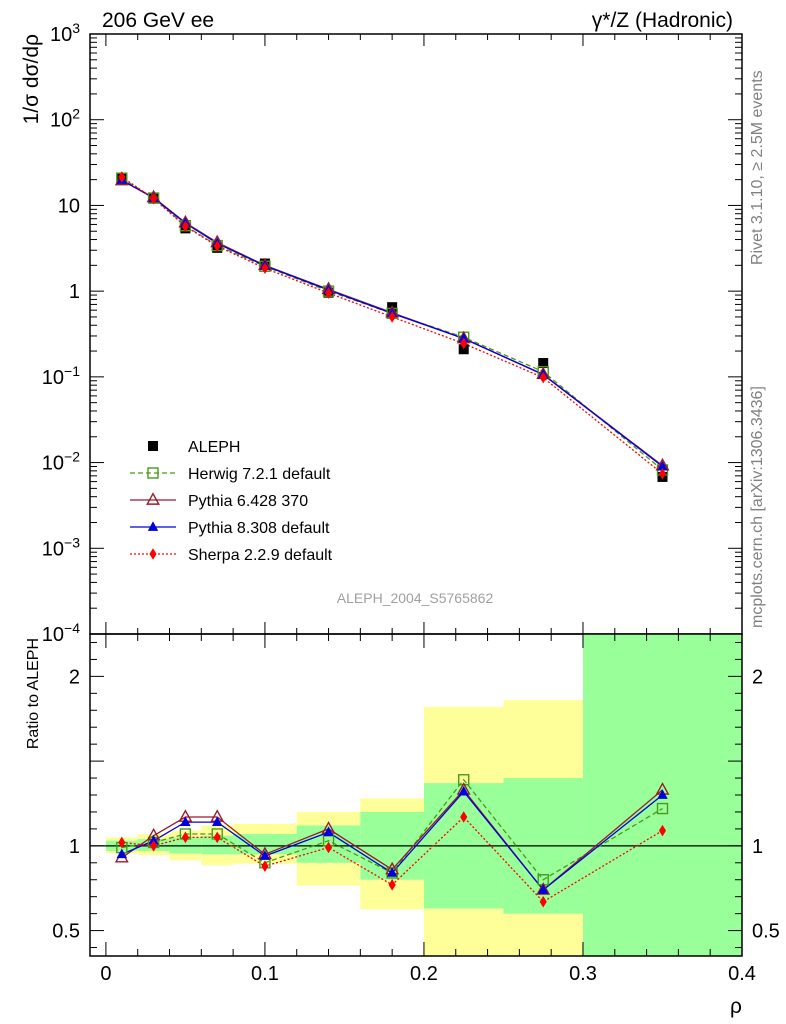 Image resolution: width=786 pixels, height=1024 pixels. Describe the element at coordinates (259, 528) in the screenshot. I see `legend-entry-pythia-8-308-default: Pythia 8.308 default` at that location.